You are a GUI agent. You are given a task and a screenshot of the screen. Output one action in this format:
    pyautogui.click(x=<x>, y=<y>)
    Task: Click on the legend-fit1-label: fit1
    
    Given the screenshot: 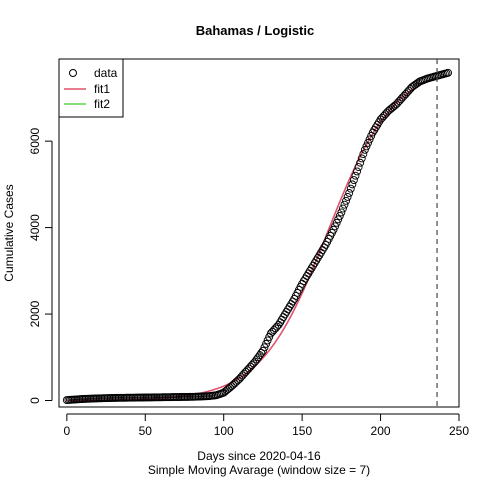 What is the action you would take?
    pyautogui.click(x=102, y=89)
    